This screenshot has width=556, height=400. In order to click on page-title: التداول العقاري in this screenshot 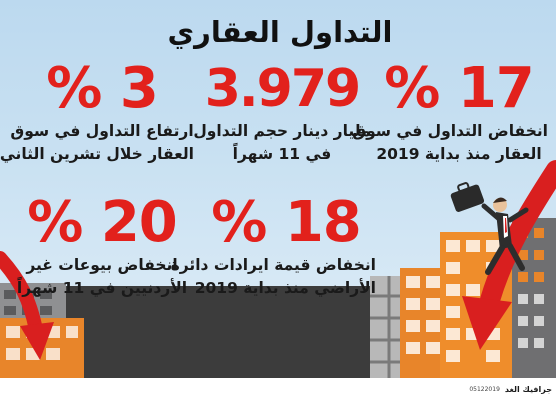, I will do `click(280, 32)`.